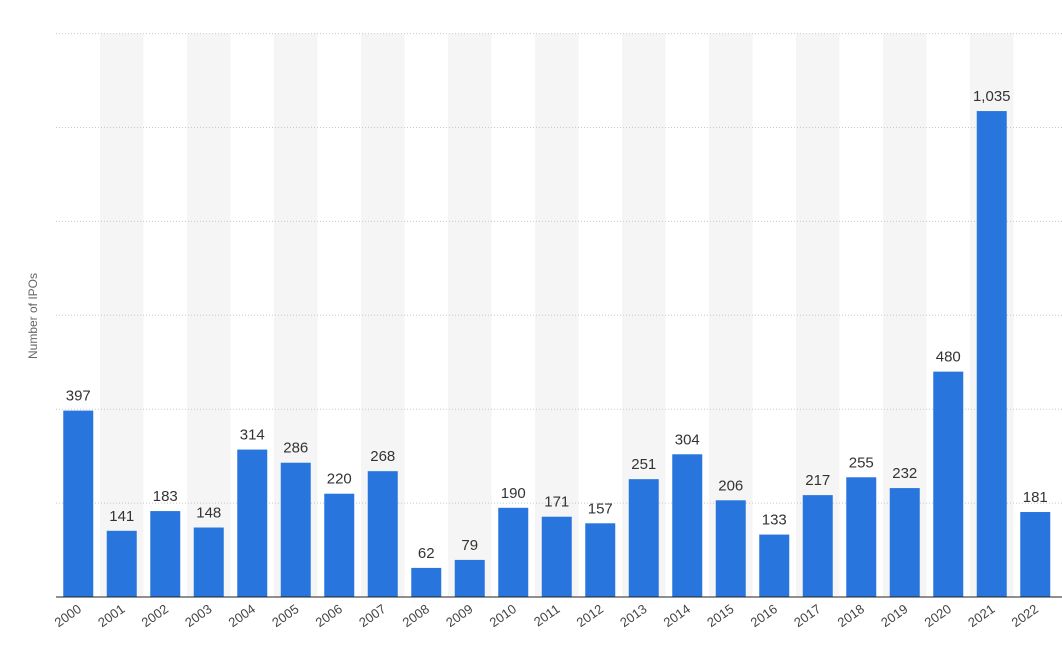 The width and height of the screenshot is (1062, 665). What do you see at coordinates (198, 615) in the screenshot?
I see `x-tick-label-2003: 2003` at bounding box center [198, 615].